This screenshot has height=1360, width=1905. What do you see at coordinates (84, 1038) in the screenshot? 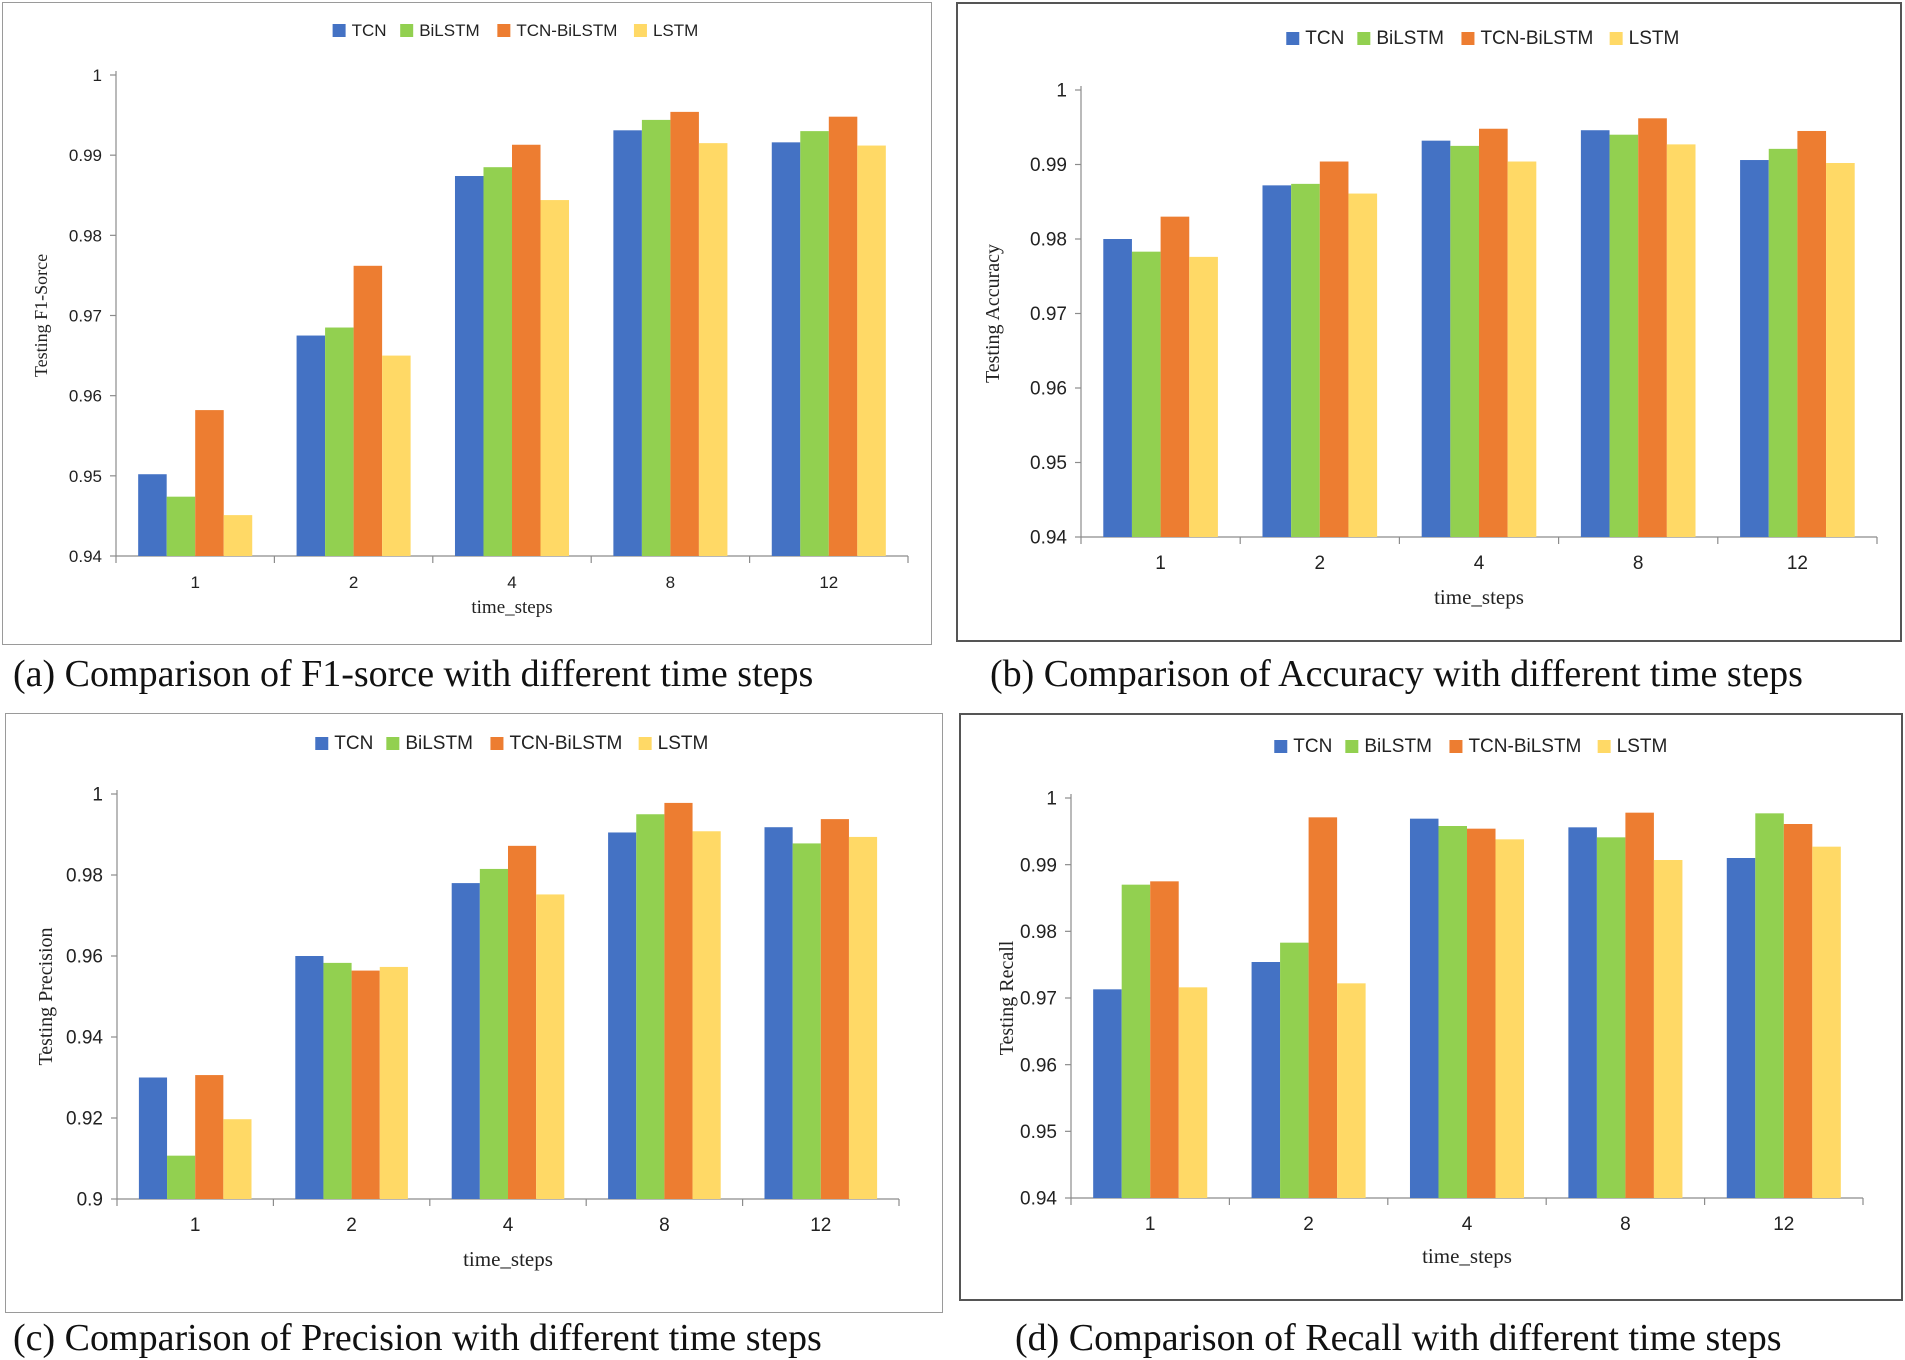
I see `y-tick-label: 0.94` at bounding box center [84, 1038].